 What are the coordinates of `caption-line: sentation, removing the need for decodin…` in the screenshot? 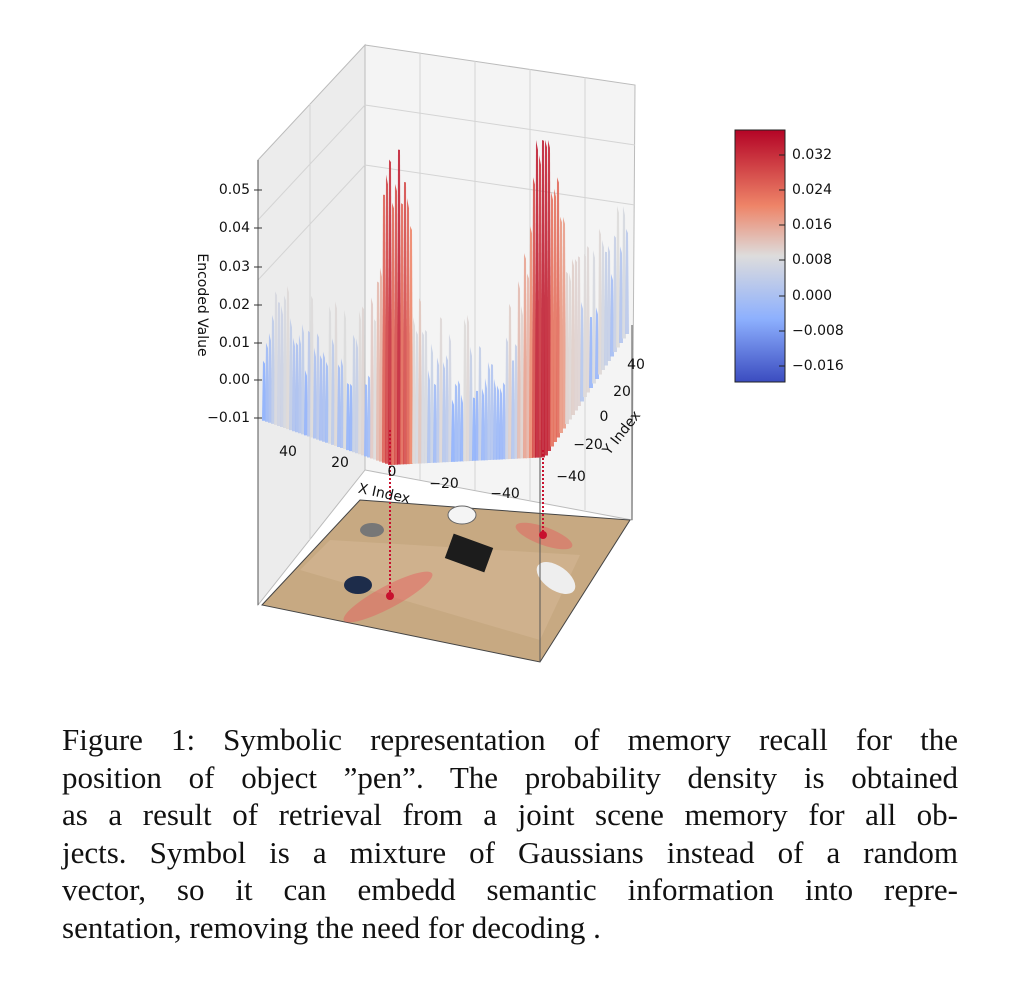 It's located at (331, 927).